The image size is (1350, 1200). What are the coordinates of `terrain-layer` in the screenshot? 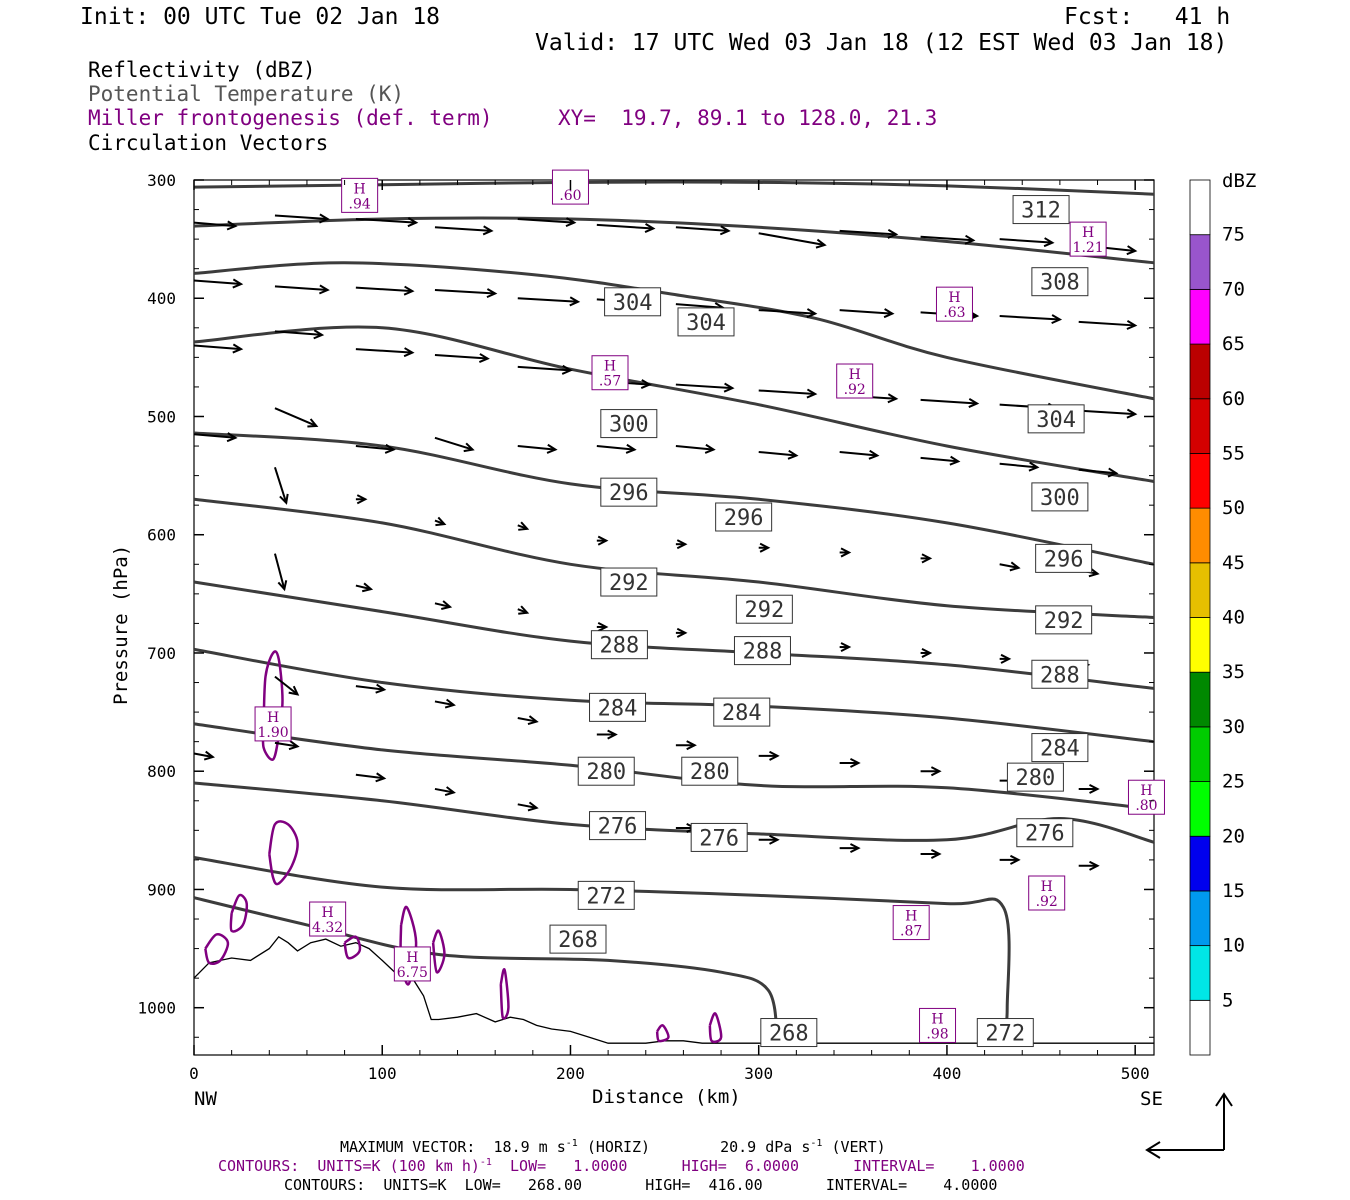 It's located at (673, 989).